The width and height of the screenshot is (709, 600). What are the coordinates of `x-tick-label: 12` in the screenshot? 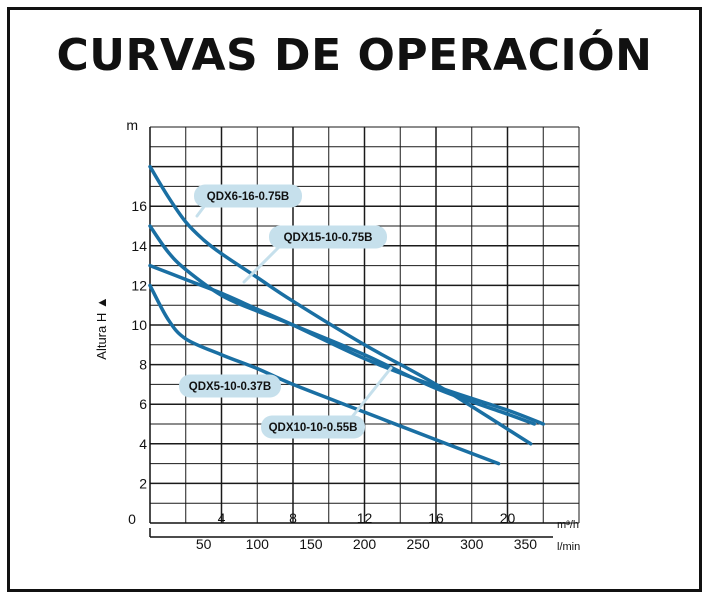 It's located at (365, 518).